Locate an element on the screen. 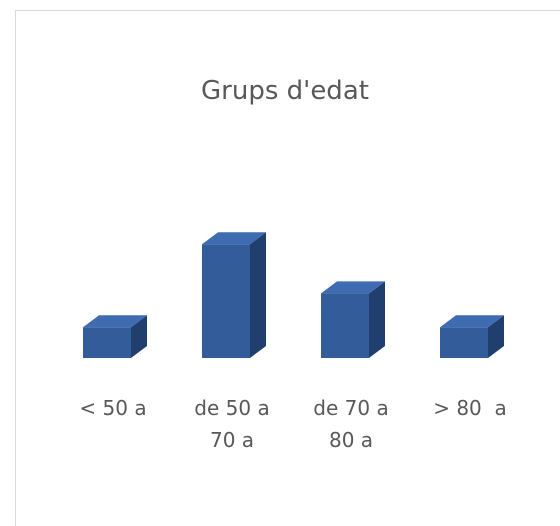 This screenshot has width=560, height=526. x-tick-label: > 80 a is located at coordinates (470, 408).